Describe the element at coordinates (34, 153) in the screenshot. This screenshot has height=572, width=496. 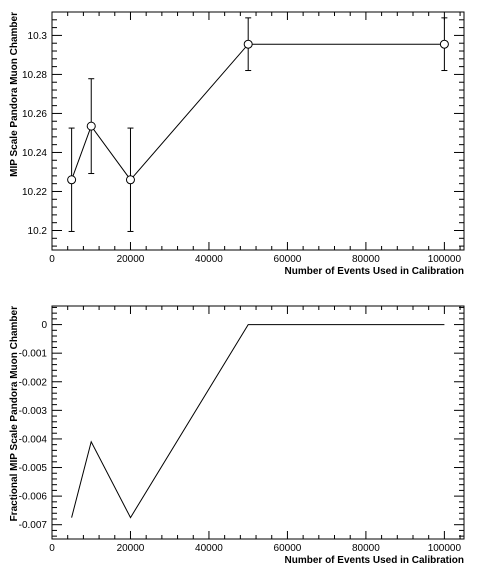
I see `y-tick-label: 10.24` at that location.